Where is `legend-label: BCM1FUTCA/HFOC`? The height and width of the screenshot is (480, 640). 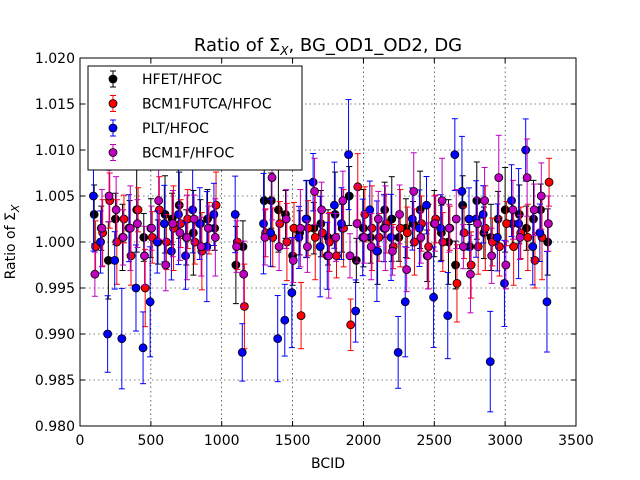 legend-label: BCM1FUTCA/HFOC is located at coordinates (207, 105).